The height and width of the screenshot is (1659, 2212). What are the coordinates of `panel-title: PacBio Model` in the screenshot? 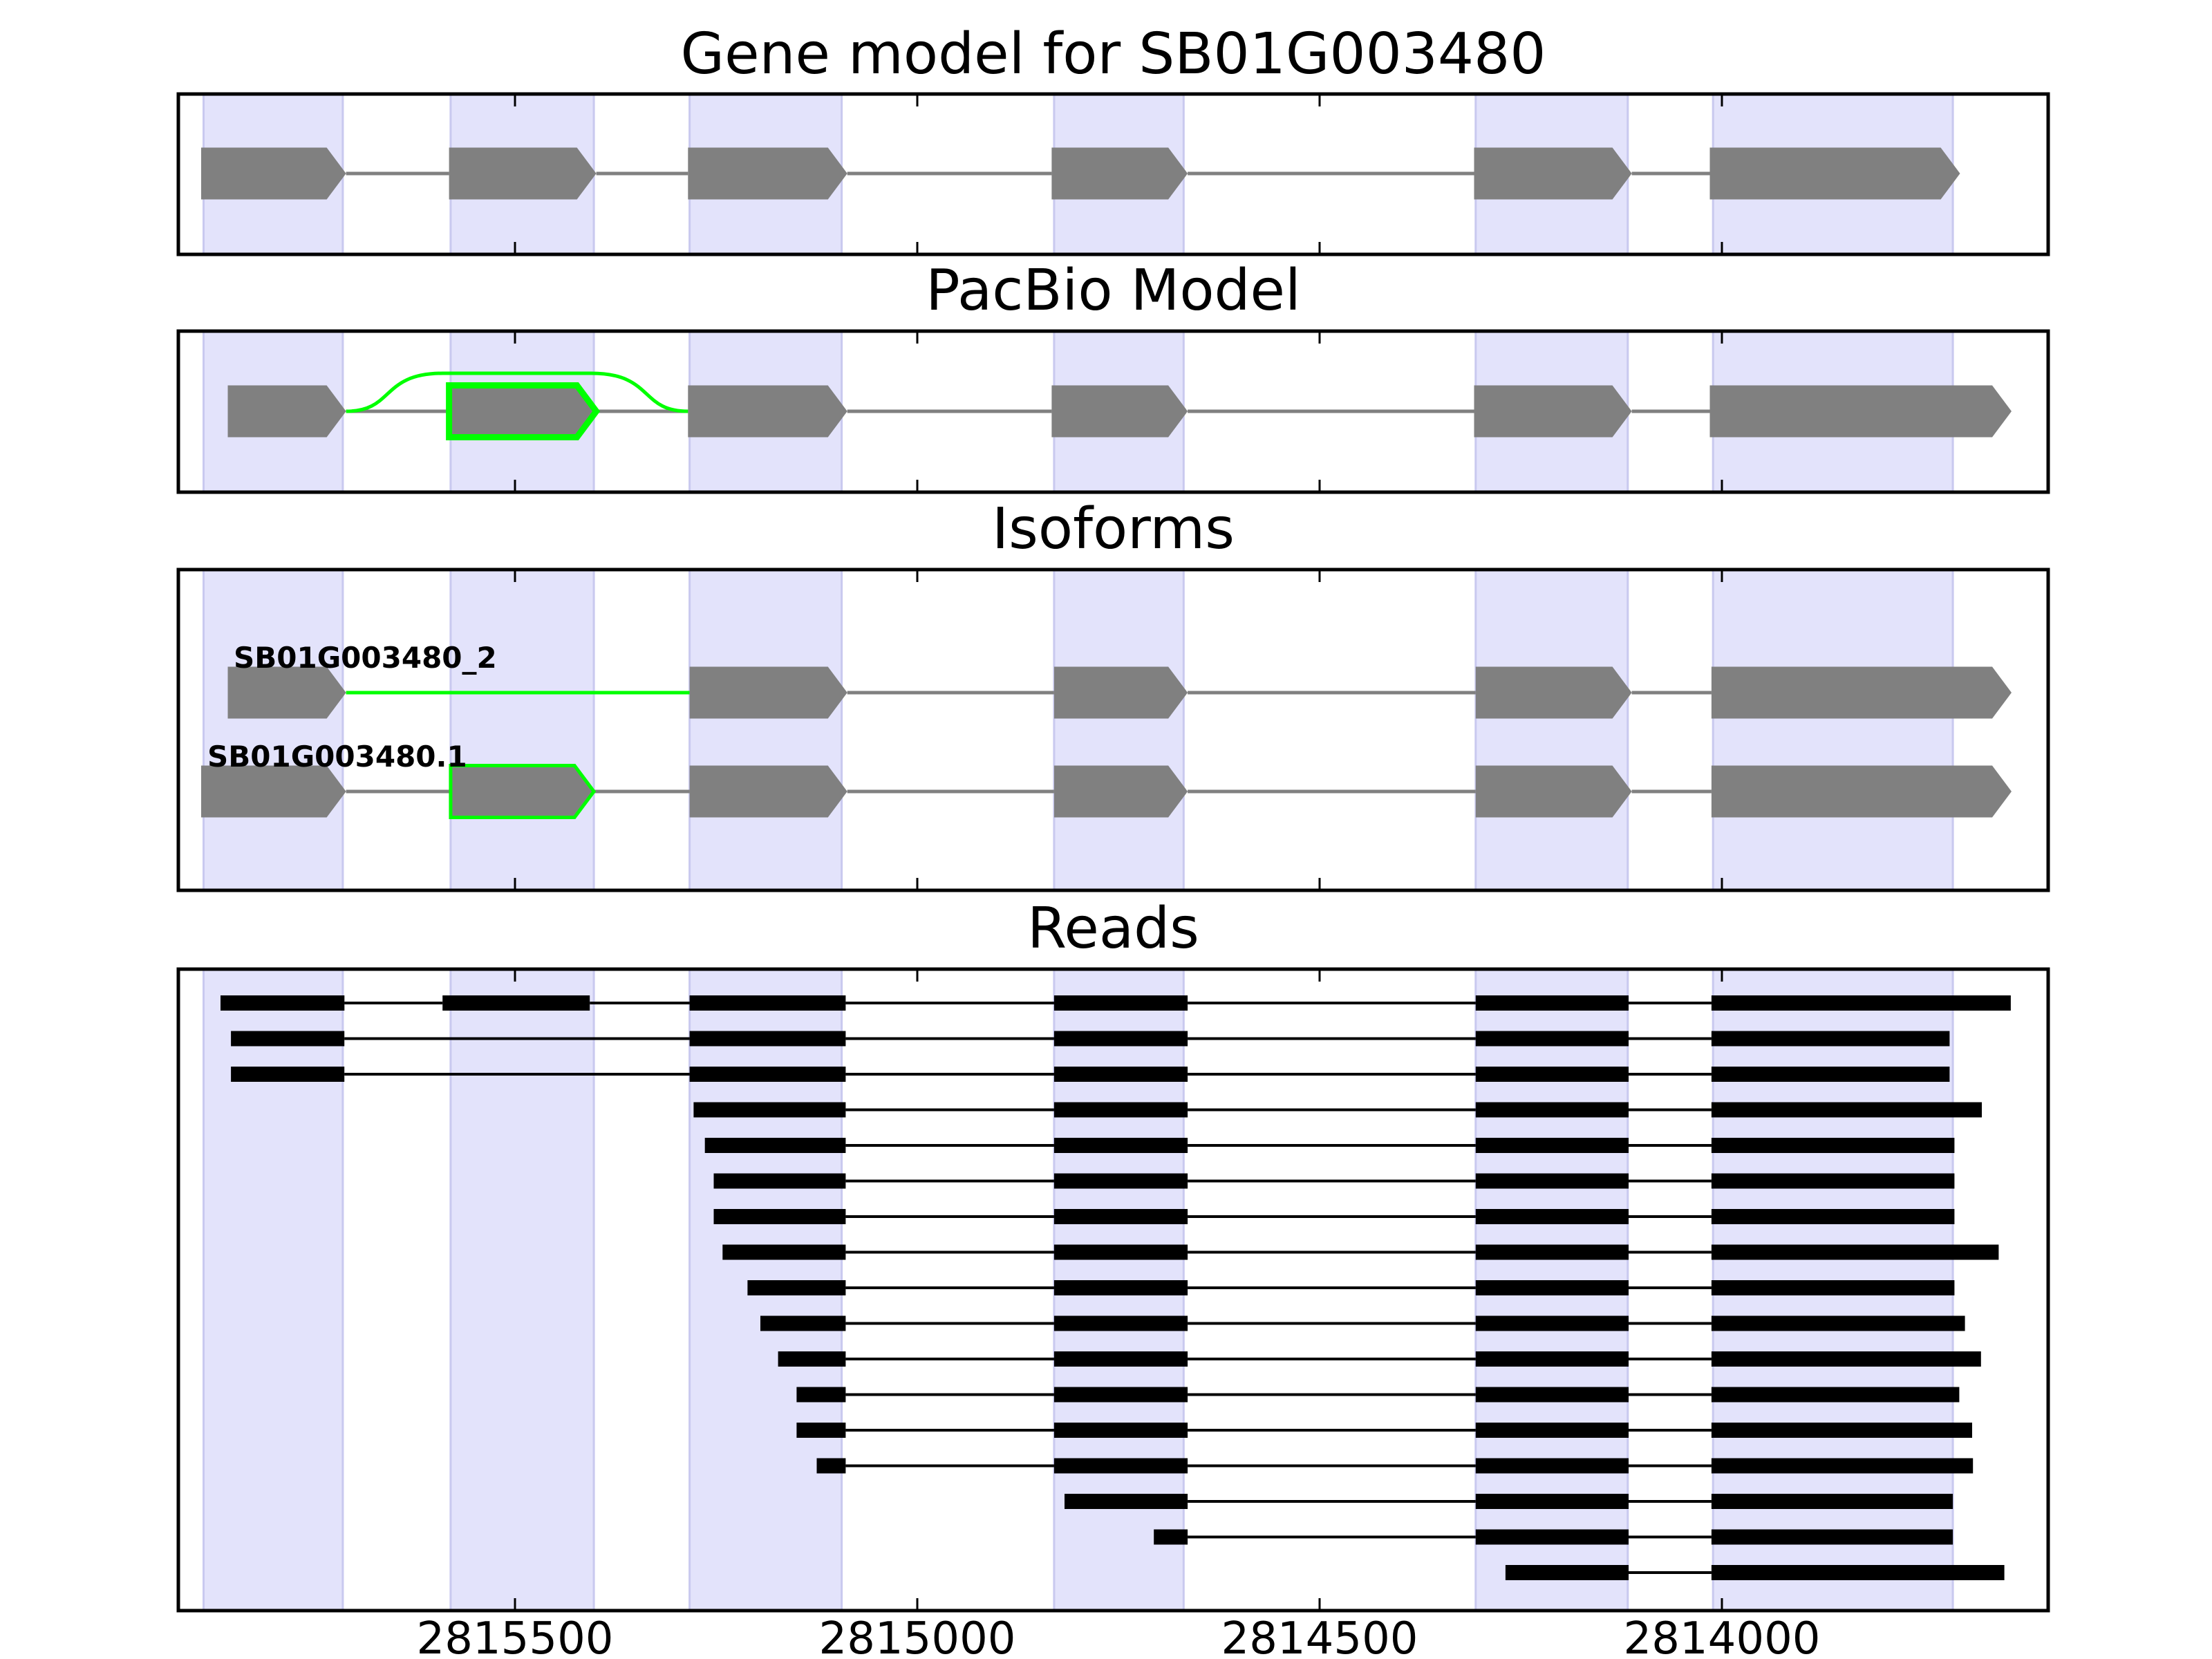 It's located at (1113, 291).